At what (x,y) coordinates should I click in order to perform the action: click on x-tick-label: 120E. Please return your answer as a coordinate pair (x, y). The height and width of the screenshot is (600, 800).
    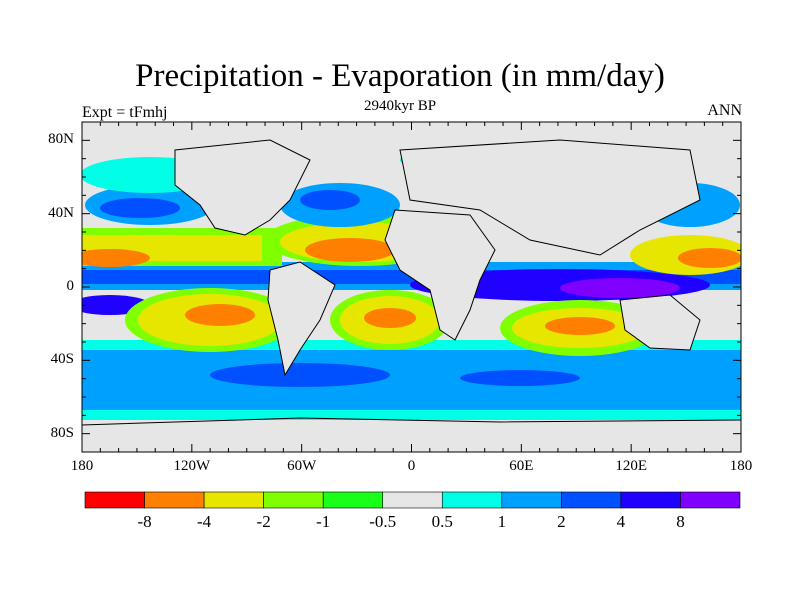
    Looking at the image, I should click on (631, 466).